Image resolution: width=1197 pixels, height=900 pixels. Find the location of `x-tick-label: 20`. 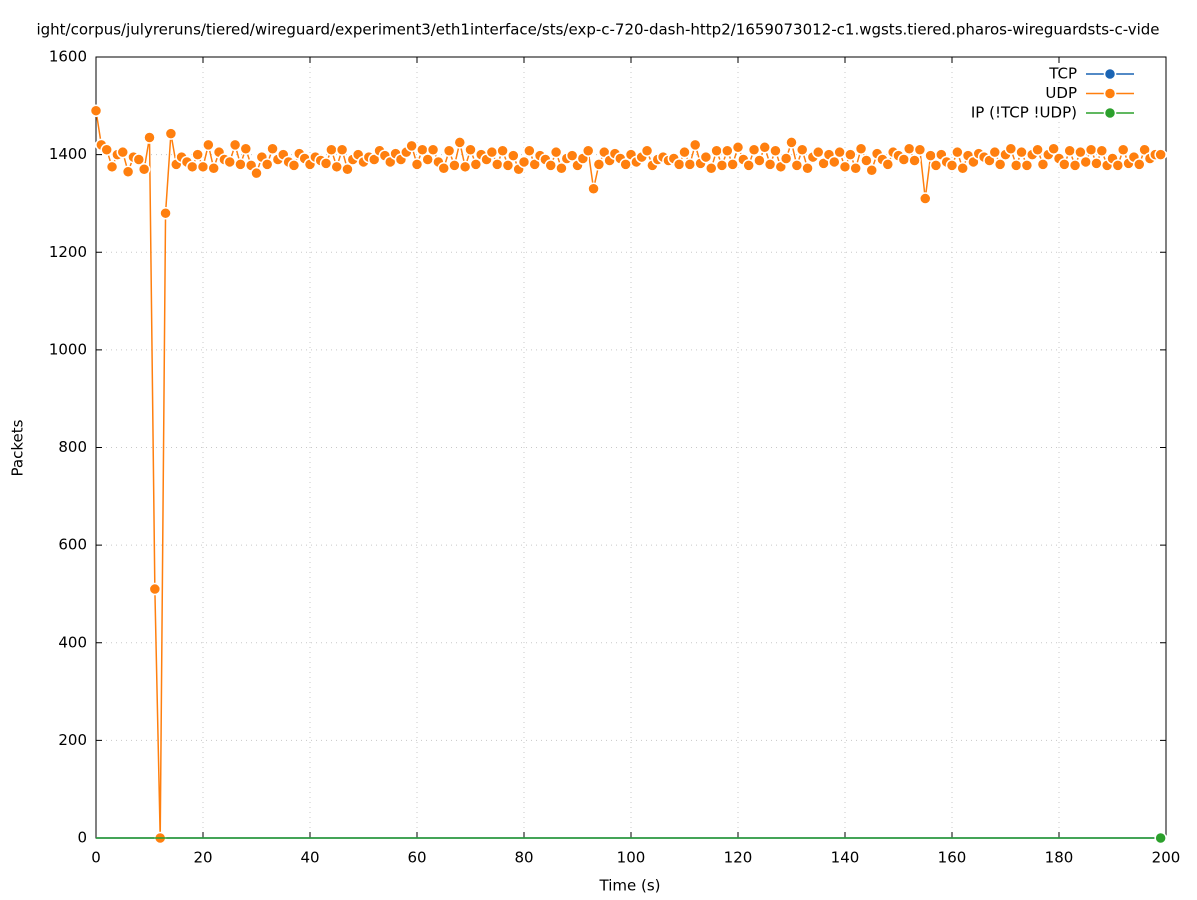

x-tick-label: 20 is located at coordinates (202, 858).